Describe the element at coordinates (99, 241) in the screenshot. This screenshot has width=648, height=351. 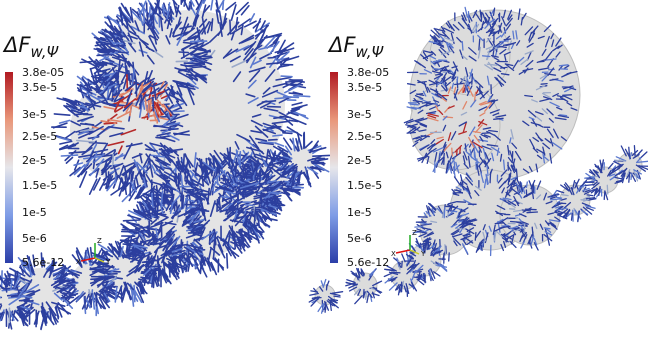
I see `axis-label-z: Z` at that location.